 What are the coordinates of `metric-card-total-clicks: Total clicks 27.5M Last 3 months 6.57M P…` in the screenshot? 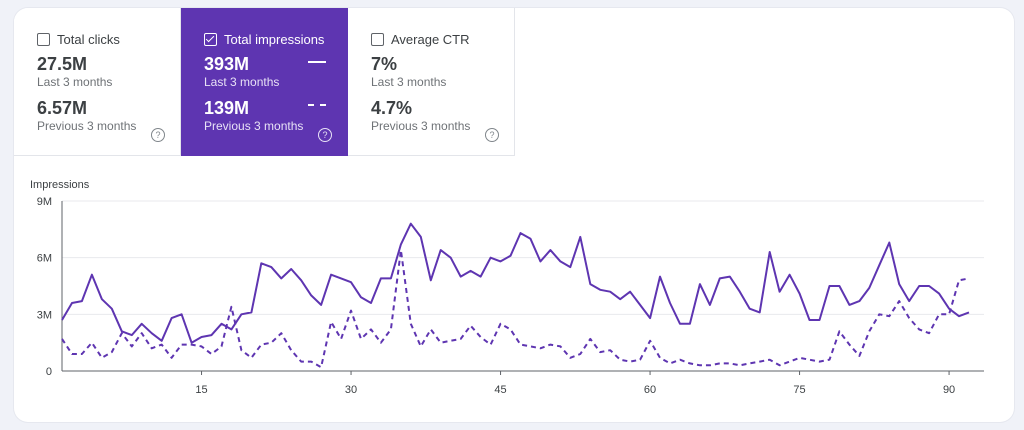 It's located at (97, 82).